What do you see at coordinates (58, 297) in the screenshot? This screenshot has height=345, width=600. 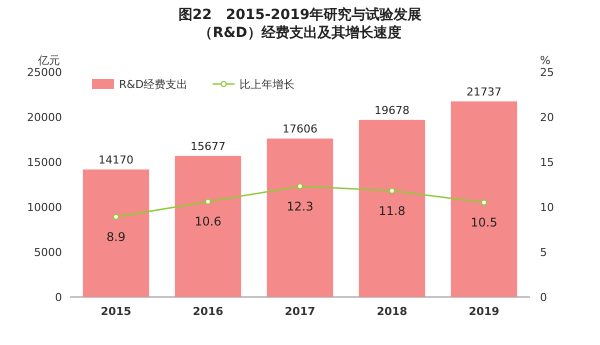 I see `y-tick-label: 0` at bounding box center [58, 297].